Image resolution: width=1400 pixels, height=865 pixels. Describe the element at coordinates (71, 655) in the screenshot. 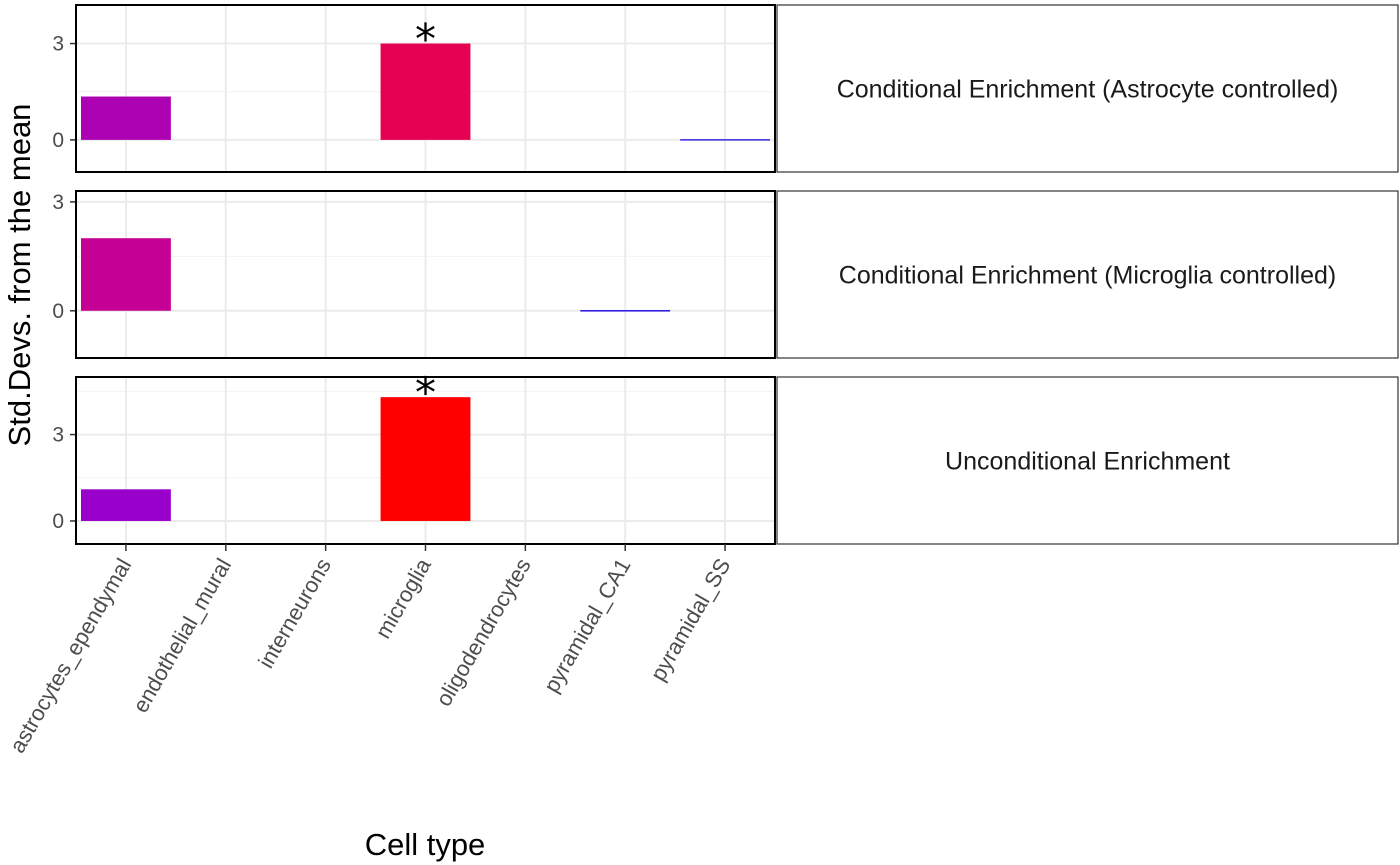

I see `x-tick-label: astrocytes_ependymal` at that location.